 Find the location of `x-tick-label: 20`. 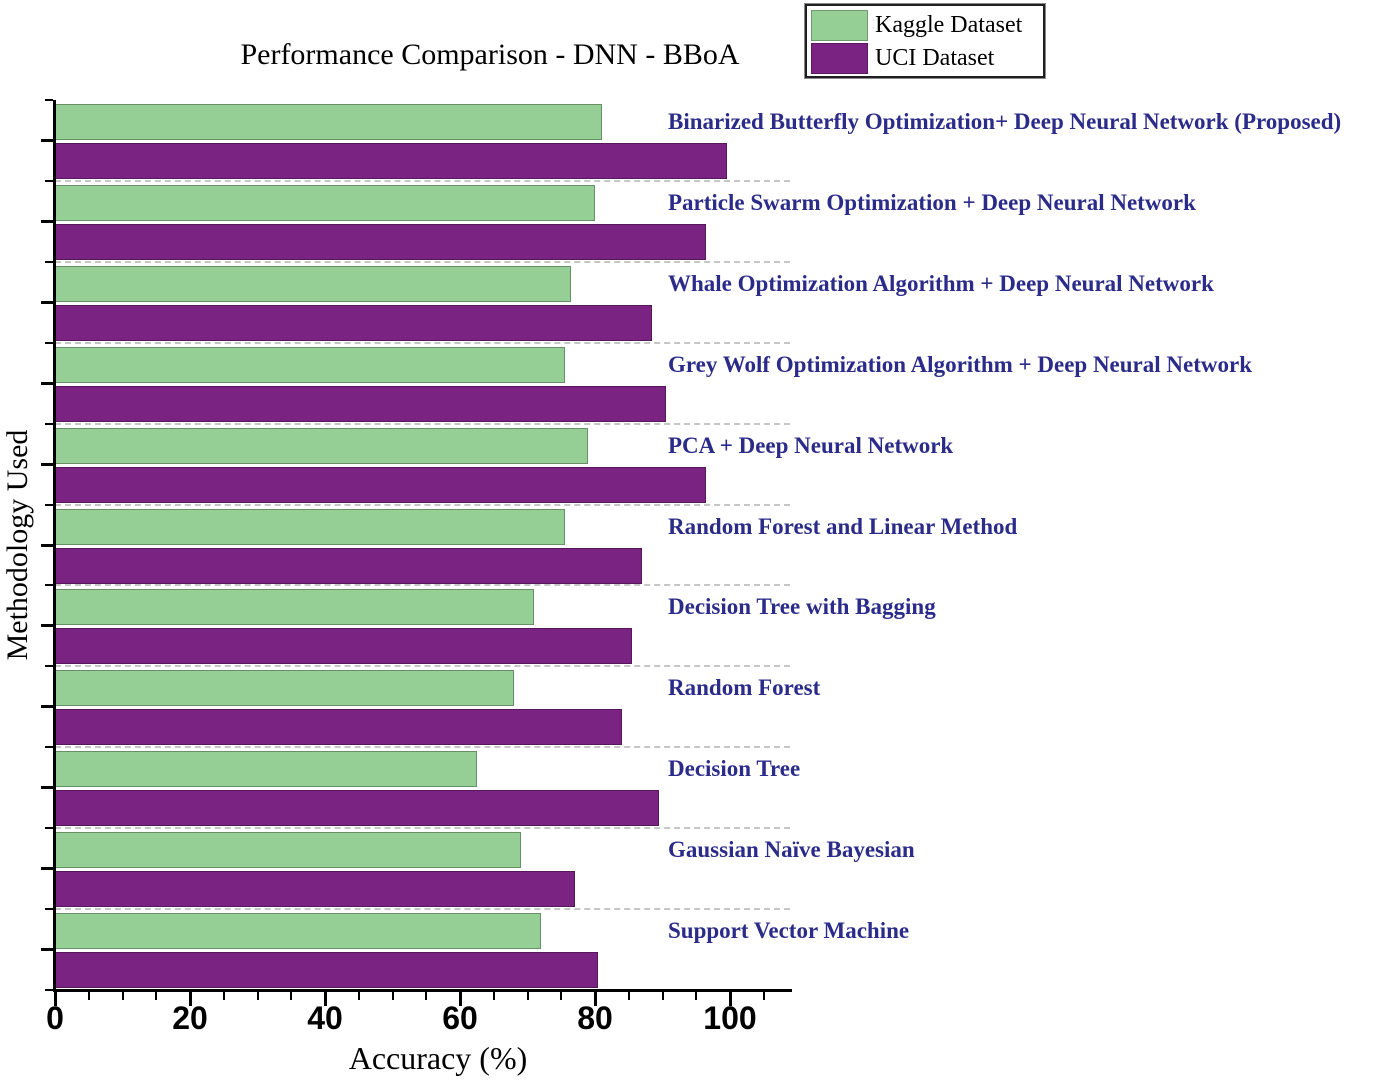

x-tick-label: 20 is located at coordinates (190, 1018).